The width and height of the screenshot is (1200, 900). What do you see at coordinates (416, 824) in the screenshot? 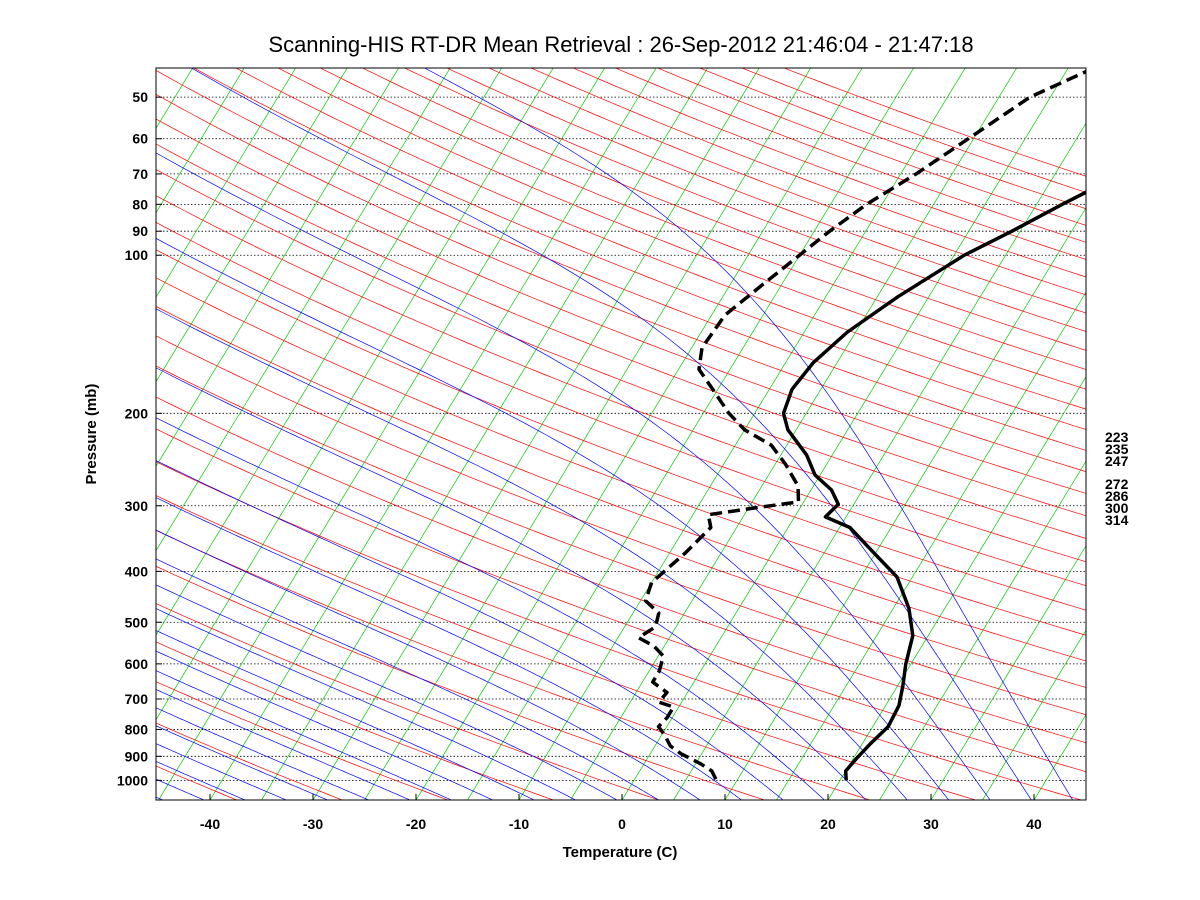
I see `x-tick-label: -20` at bounding box center [416, 824].